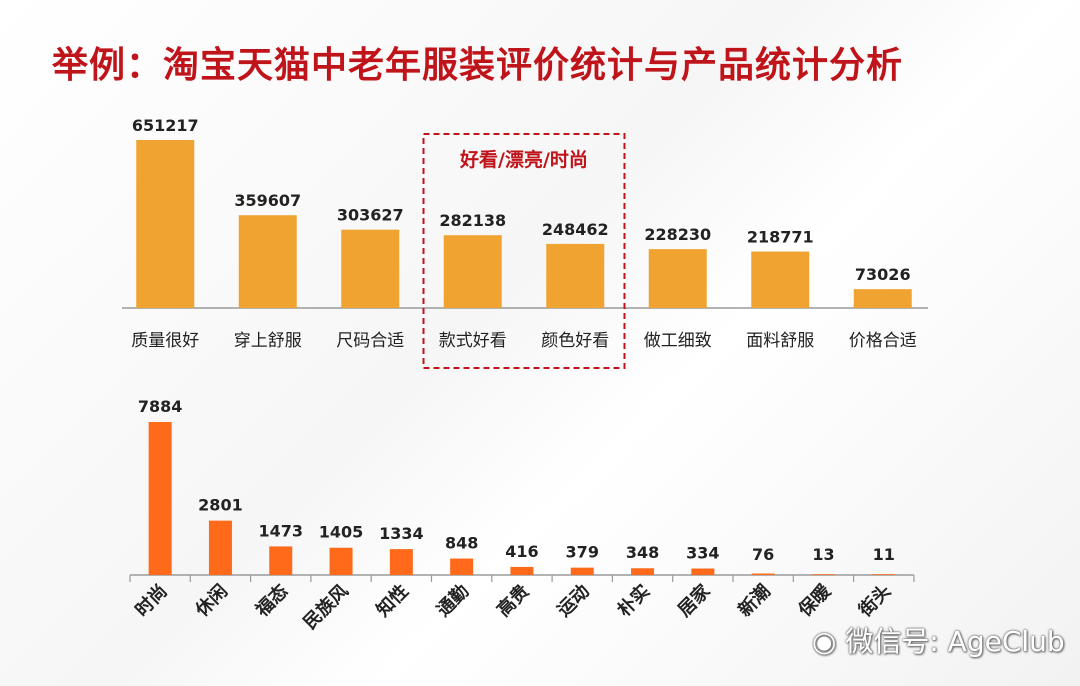  I want to click on top-bar-value-label: 651217, so click(165, 125).